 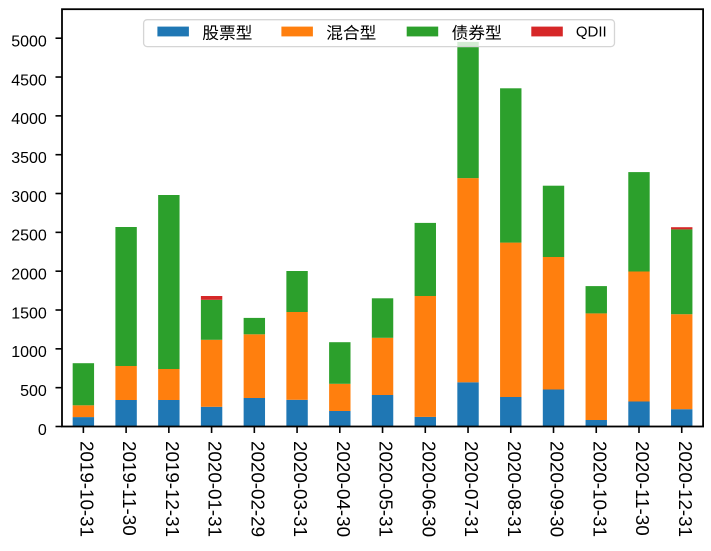 What do you see at coordinates (343, 489) in the screenshot?
I see `svg-text: 2020-04-30` at bounding box center [343, 489].